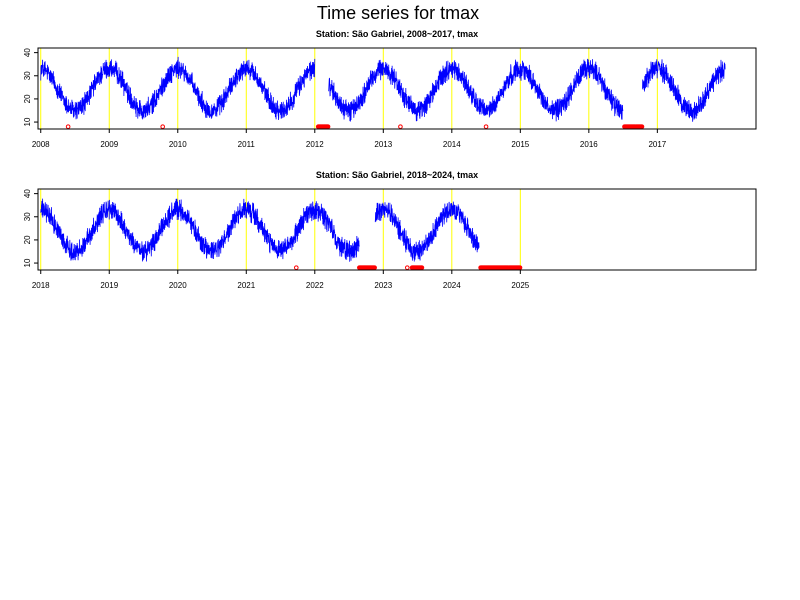 The image size is (800, 600). Describe the element at coordinates (397, 175) in the screenshot. I see `panel-title: Station: São Gabriel, 2018~2024, tmax` at that location.